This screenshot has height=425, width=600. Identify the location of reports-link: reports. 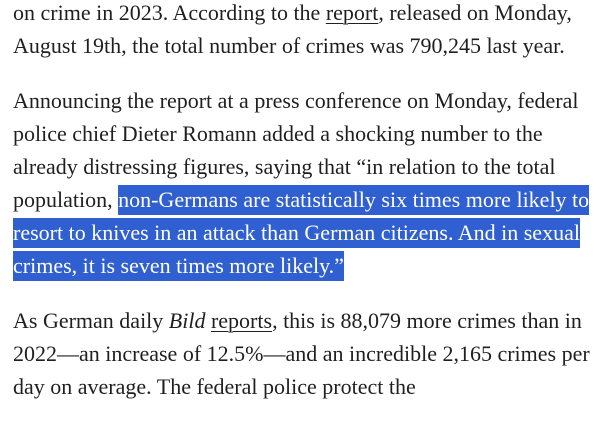
(241, 320).